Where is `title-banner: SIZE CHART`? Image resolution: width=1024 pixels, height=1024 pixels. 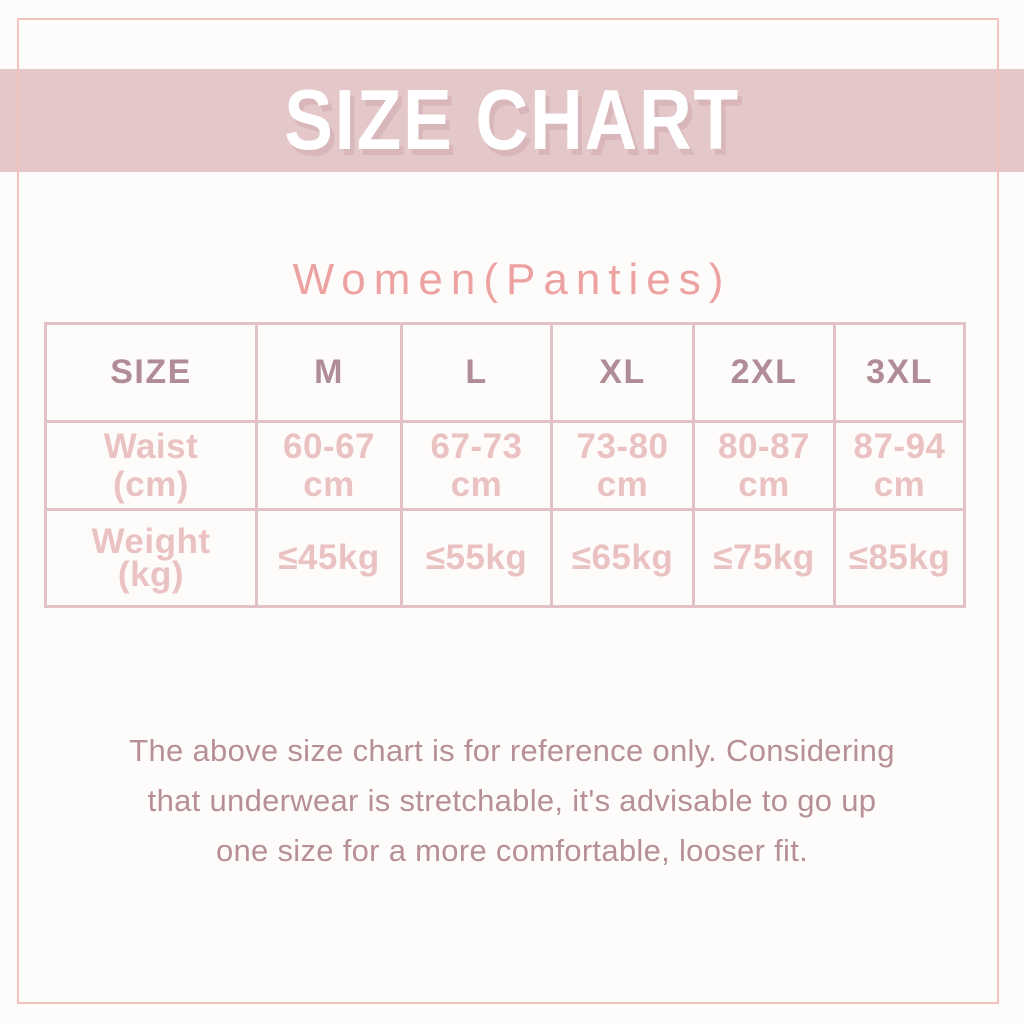
title-banner: SIZE CHART is located at coordinates (512, 120).